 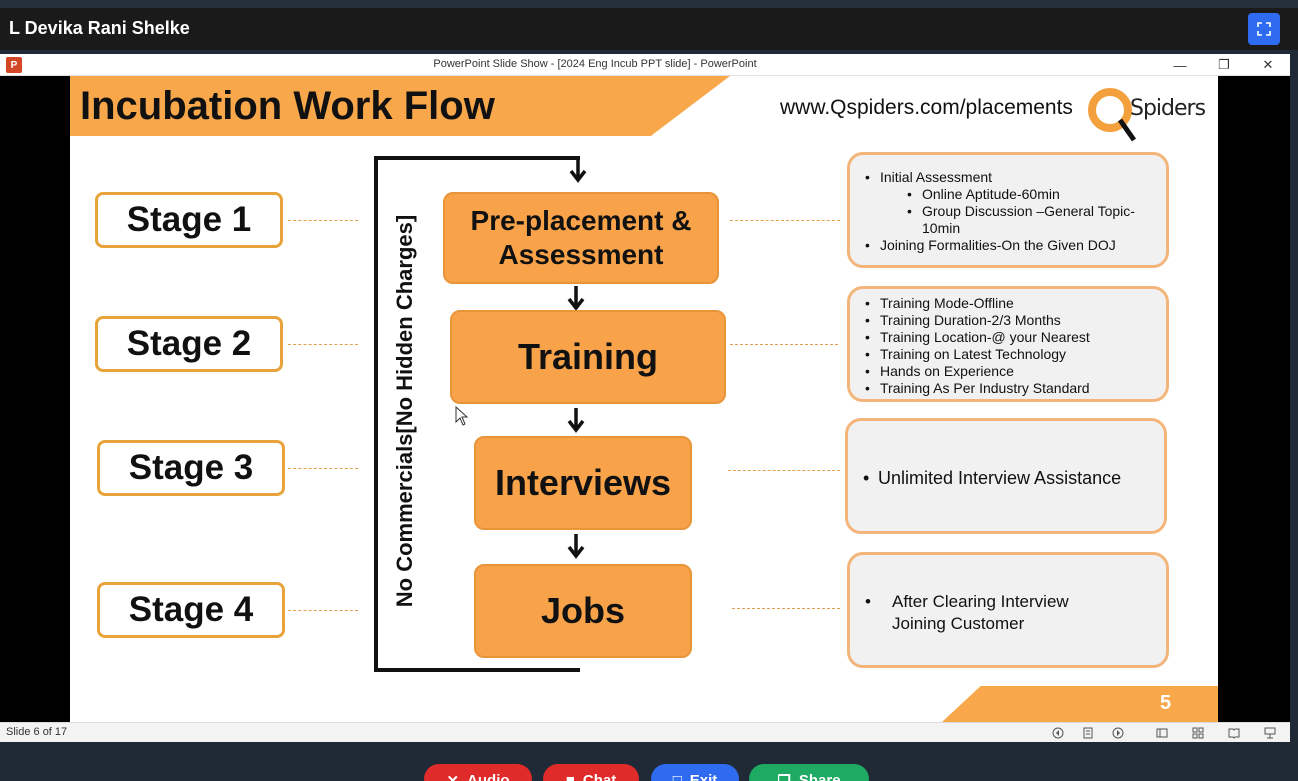 I want to click on reading-view-button, so click(x=1234, y=733).